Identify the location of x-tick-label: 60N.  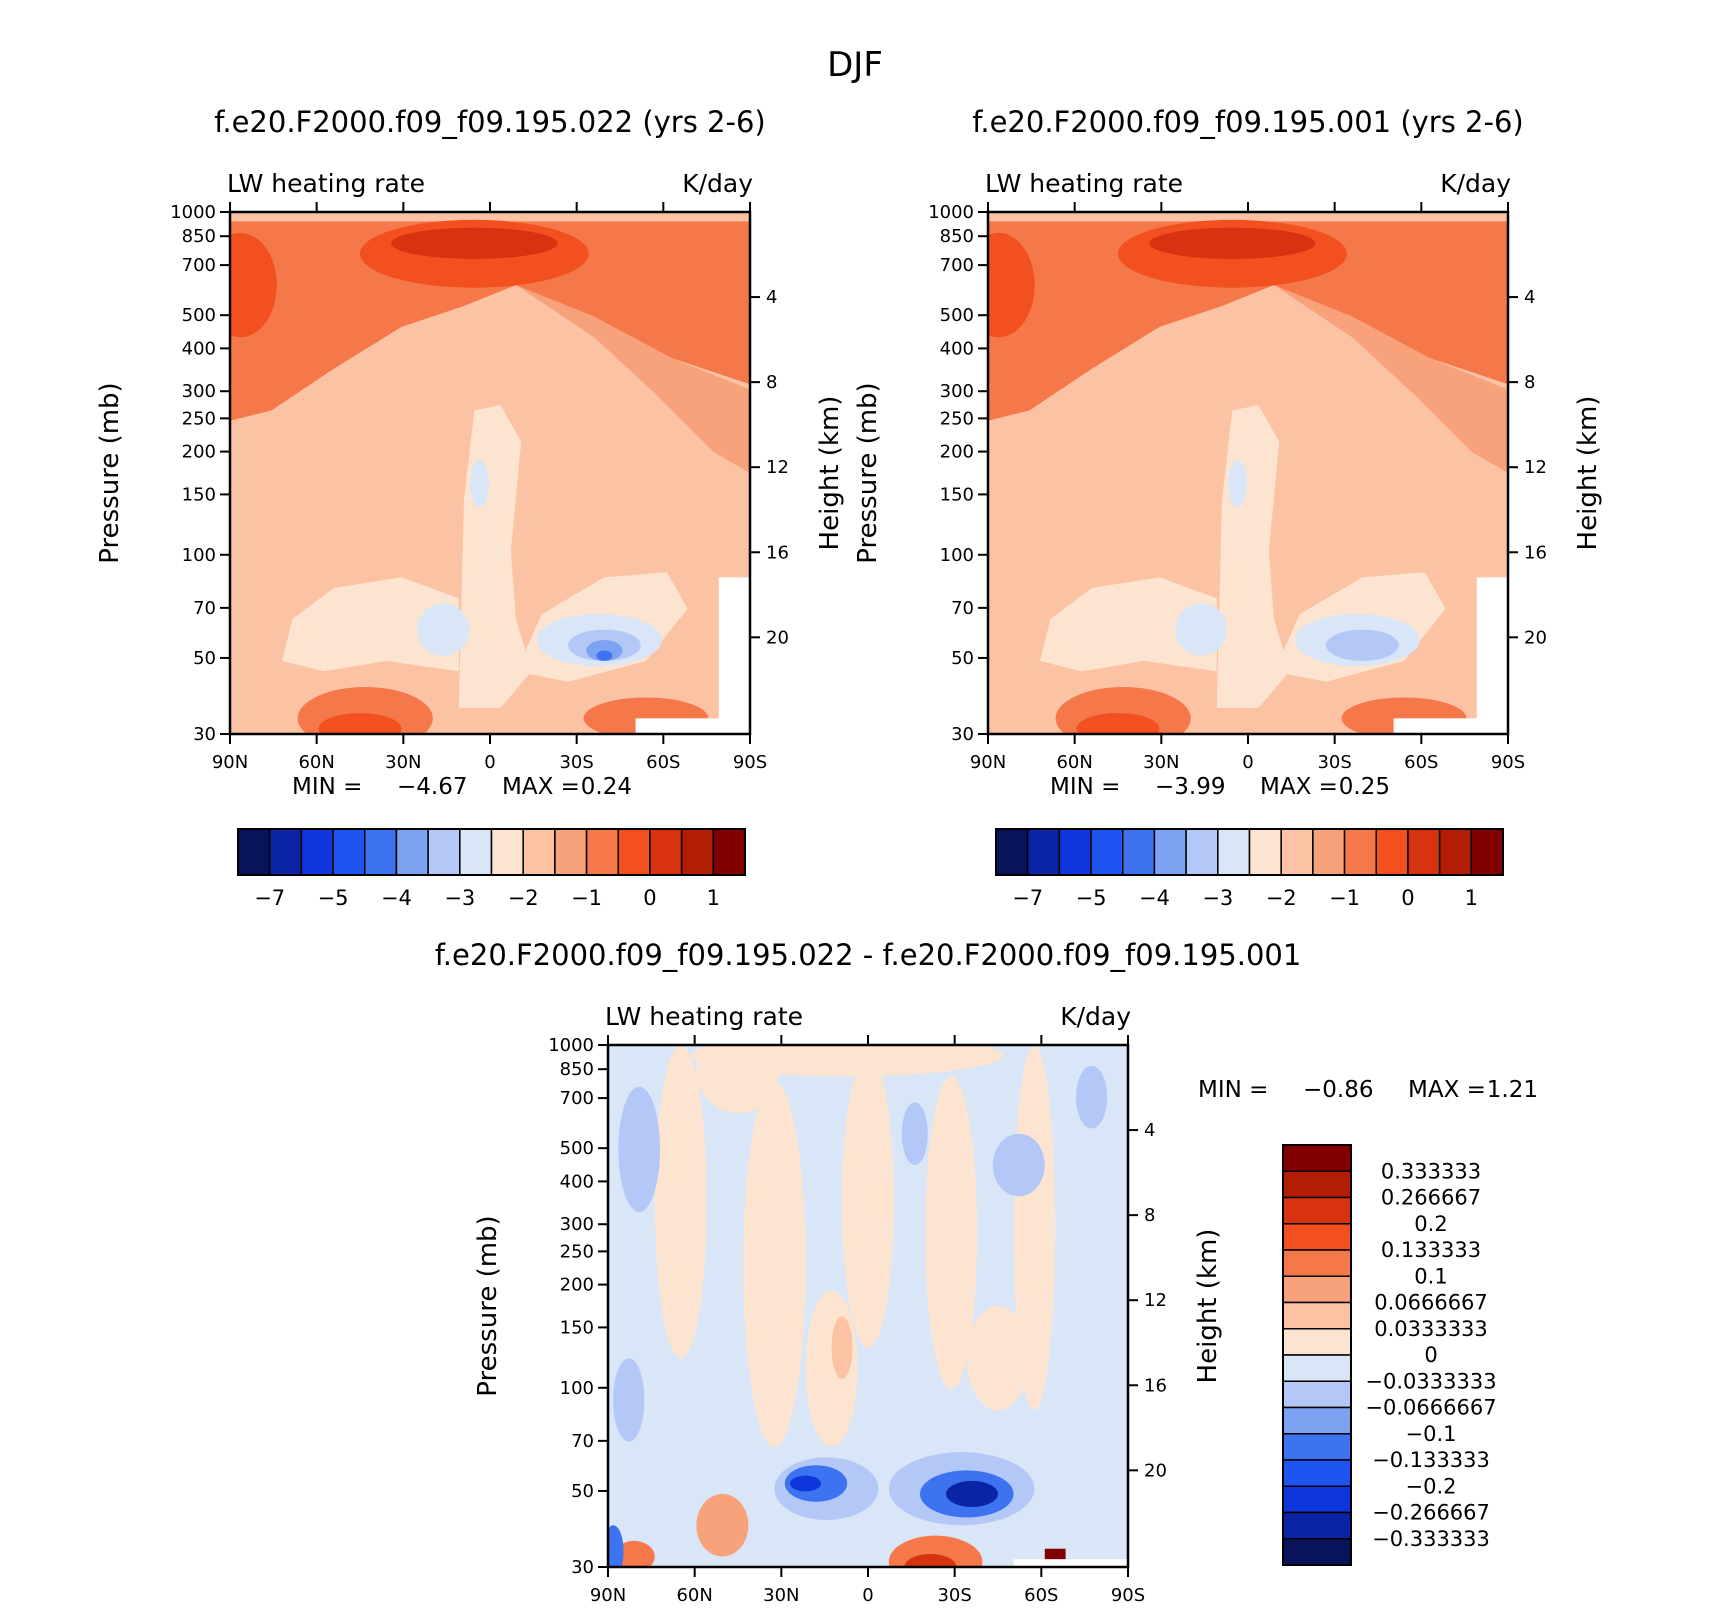
(316, 762).